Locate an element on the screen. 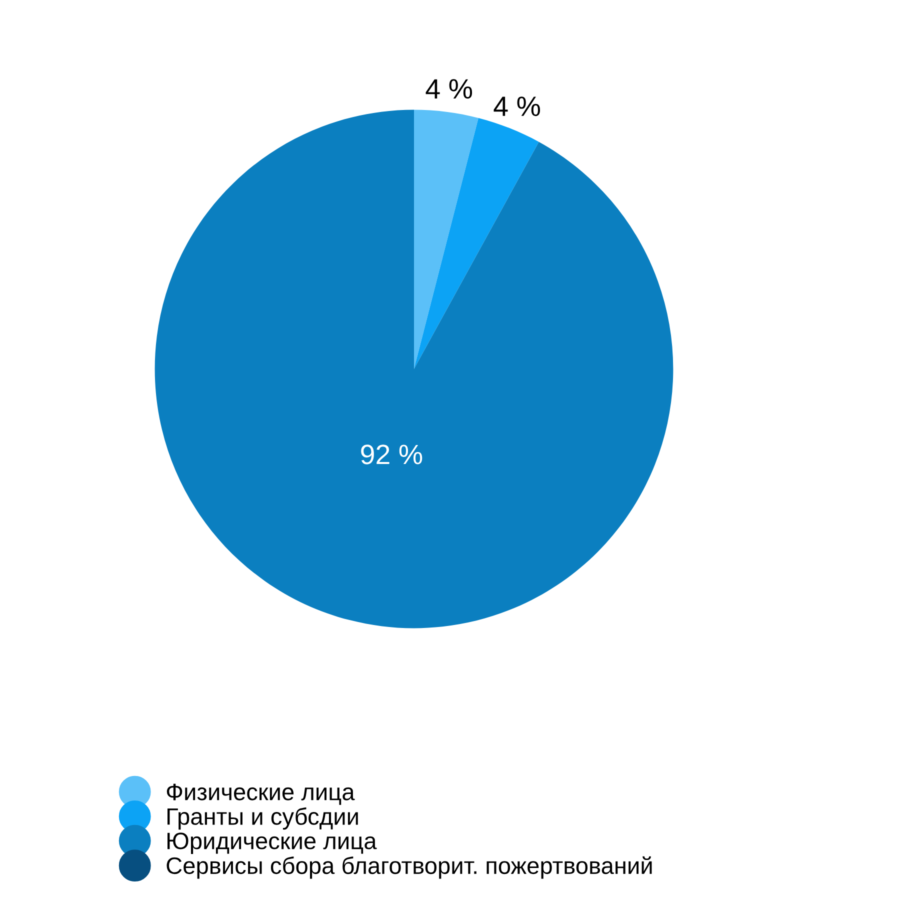  data-label: 92 % is located at coordinates (391, 454).